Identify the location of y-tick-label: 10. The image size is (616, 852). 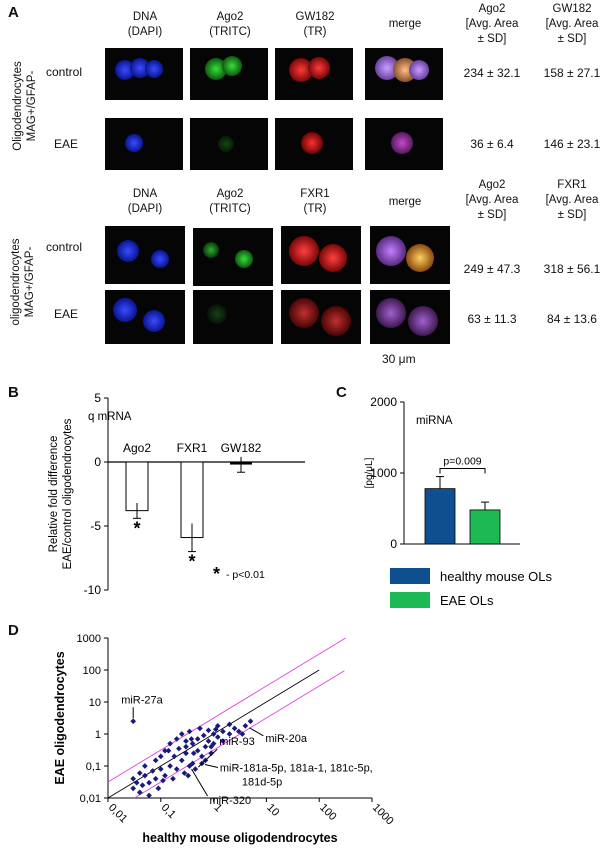
(95, 703).